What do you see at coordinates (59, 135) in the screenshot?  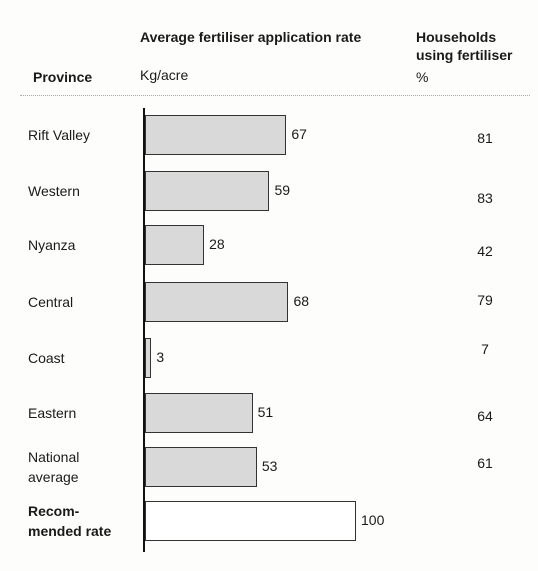 I see `category-label: Rift Valley` at bounding box center [59, 135].